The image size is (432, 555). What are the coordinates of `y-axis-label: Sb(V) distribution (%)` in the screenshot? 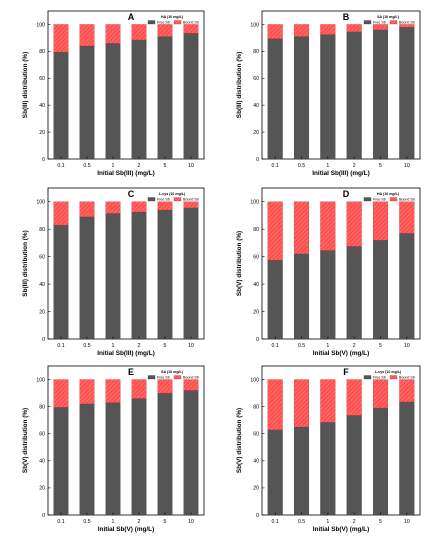 It's located at (25, 440).